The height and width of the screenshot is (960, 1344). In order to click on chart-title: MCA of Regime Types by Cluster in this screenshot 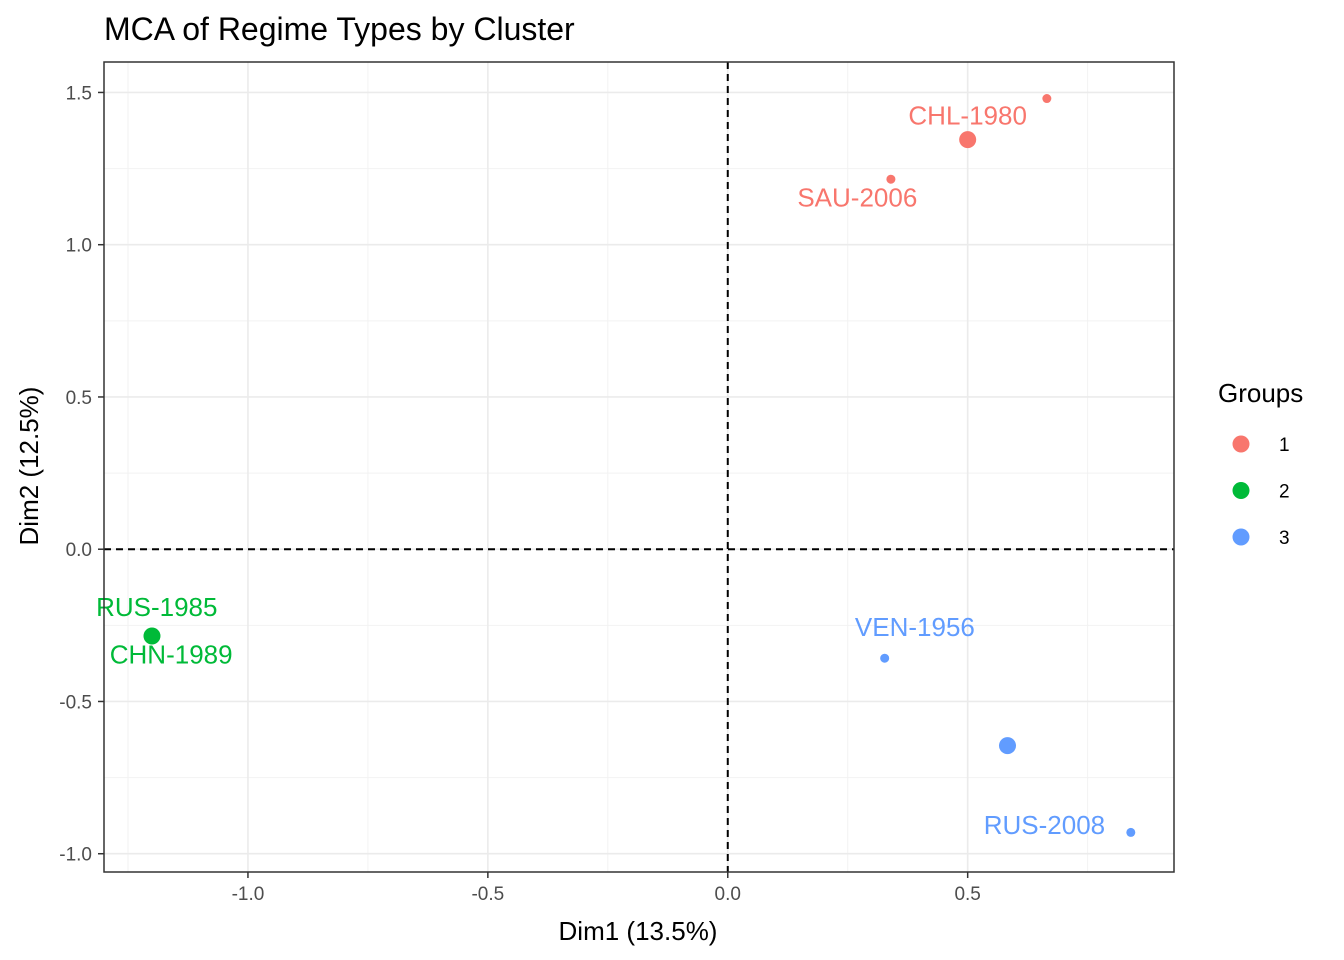, I will do `click(339, 29)`.